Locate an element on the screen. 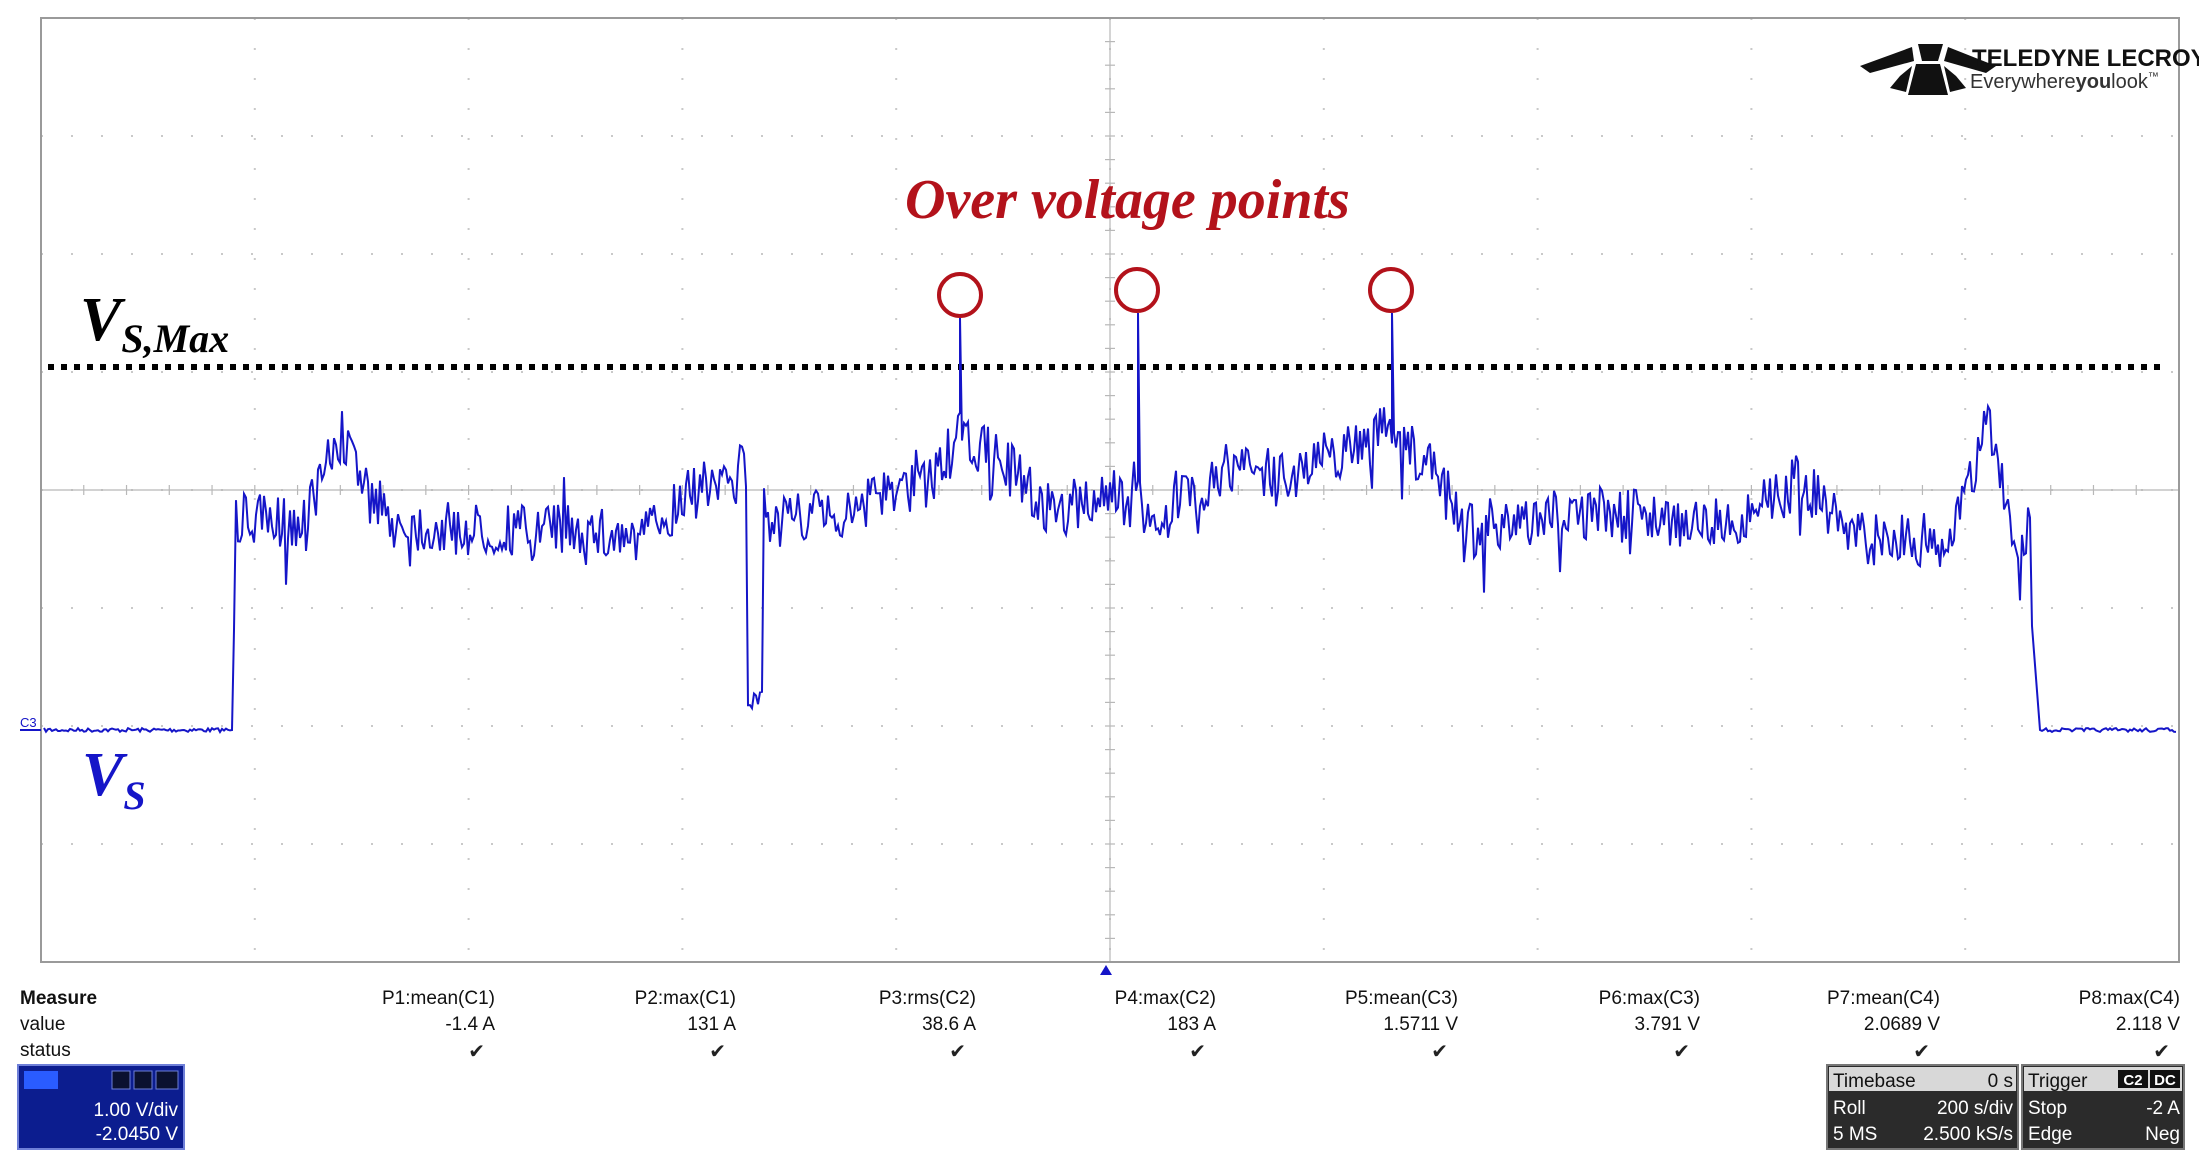 The height and width of the screenshot is (1165, 2199). timebase-delay: 0 s is located at coordinates (2000, 1081).